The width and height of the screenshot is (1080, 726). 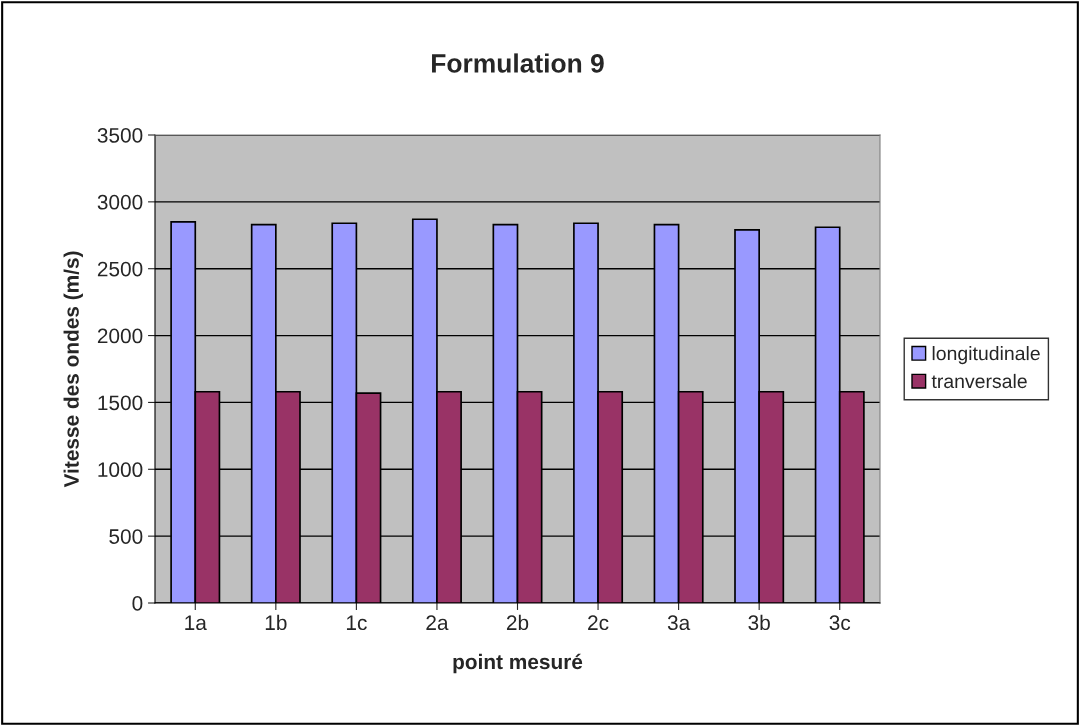 What do you see at coordinates (120, 336) in the screenshot?
I see `y-tick-label: 2000` at bounding box center [120, 336].